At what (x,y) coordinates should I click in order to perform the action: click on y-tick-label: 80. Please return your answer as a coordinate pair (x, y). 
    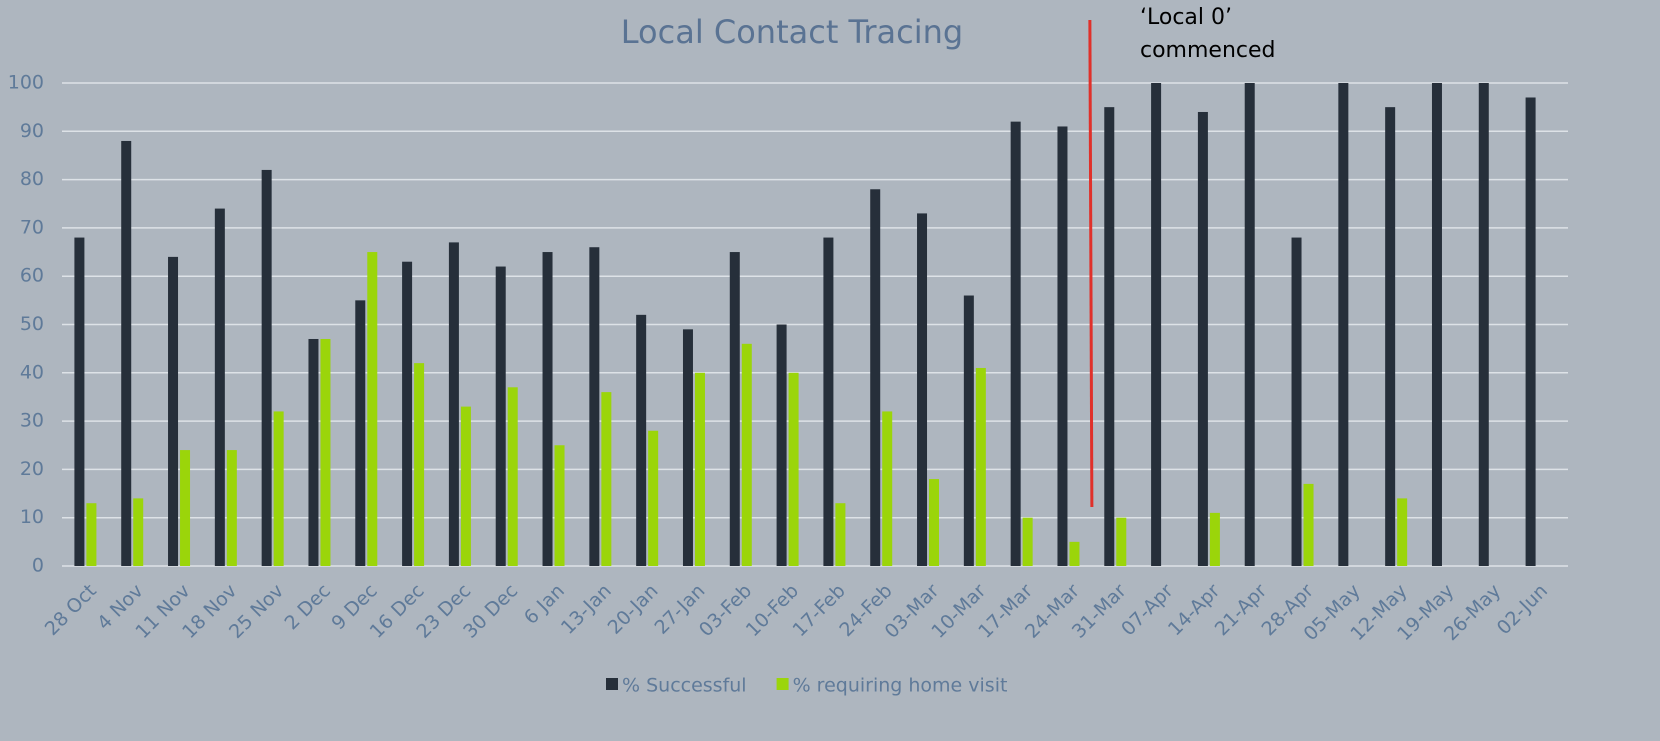
    Looking at the image, I should click on (32, 179).